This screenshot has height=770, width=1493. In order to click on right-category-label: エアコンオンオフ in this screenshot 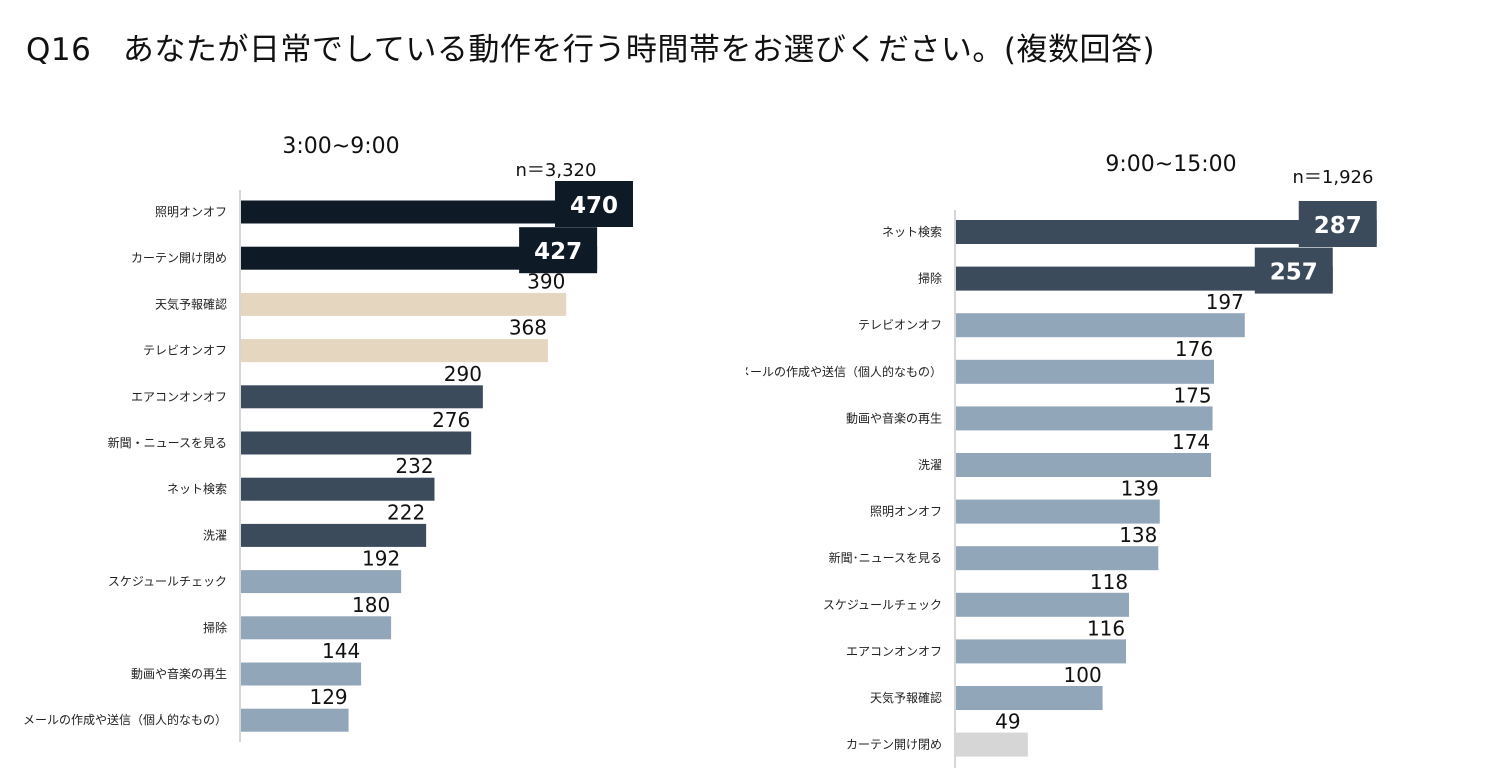, I will do `click(894, 651)`.